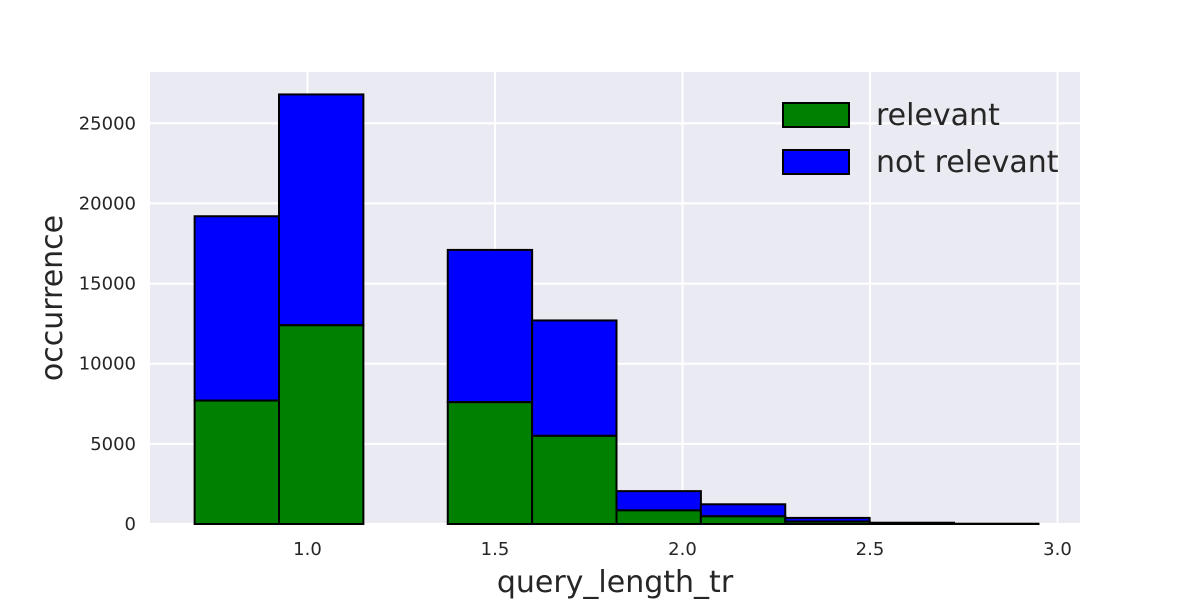 The image size is (1200, 600). What do you see at coordinates (615, 582) in the screenshot?
I see `x-axis-label: query_length_tr` at bounding box center [615, 582].